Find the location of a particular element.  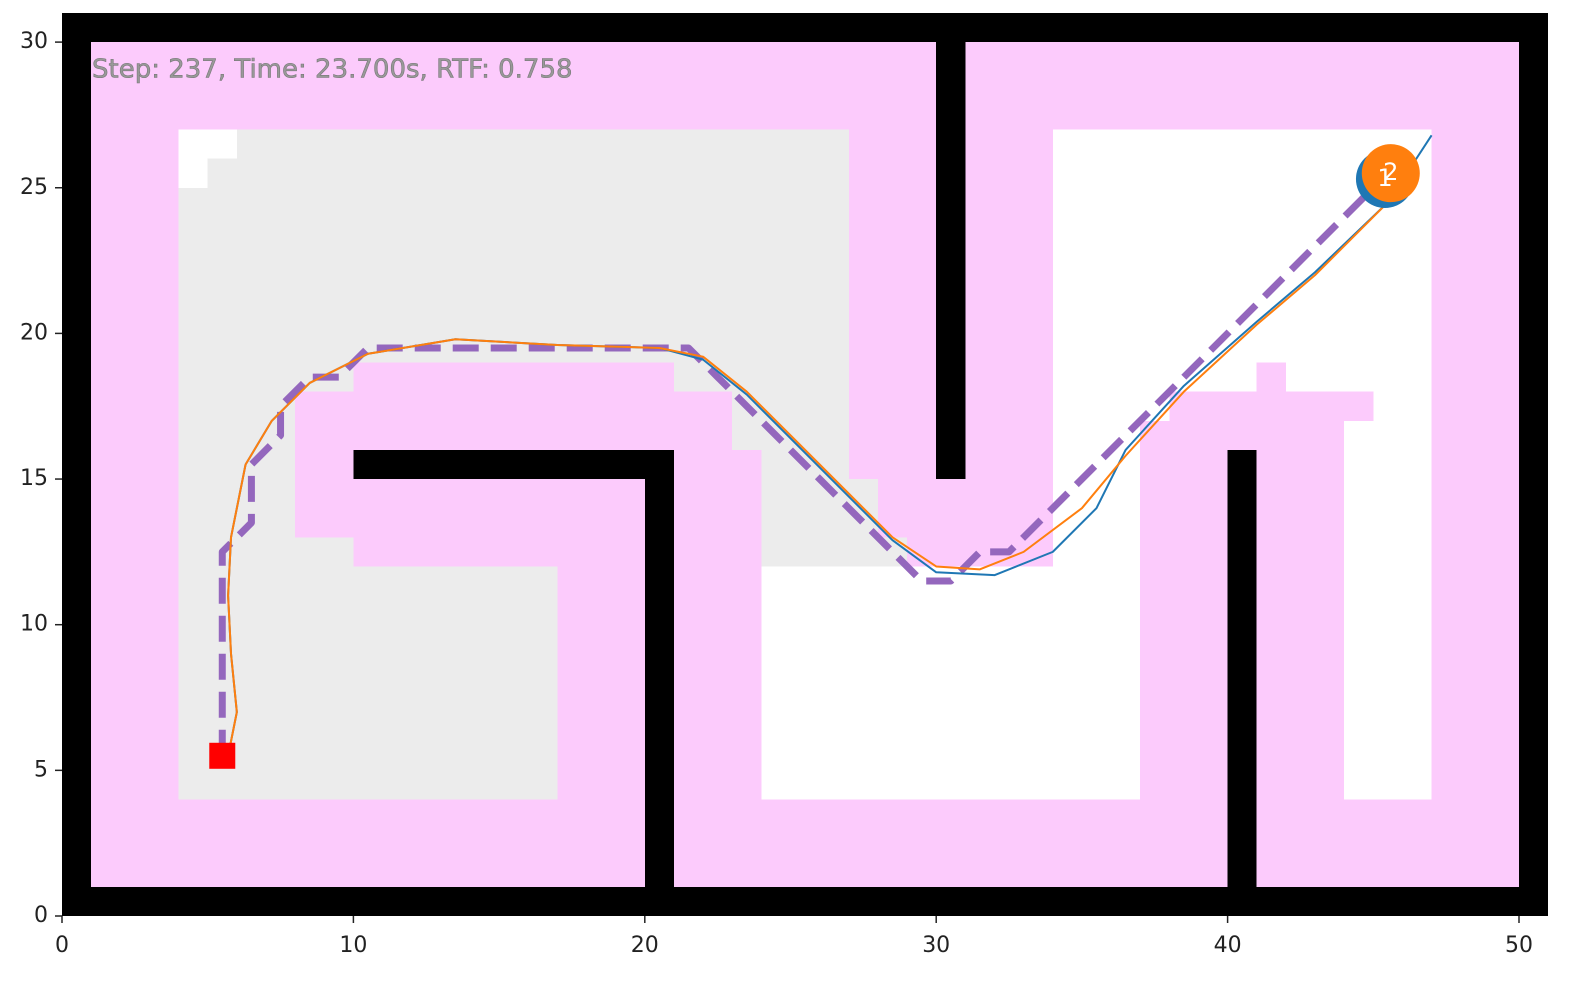

agent-label: 1 is located at coordinates (1384, 178).